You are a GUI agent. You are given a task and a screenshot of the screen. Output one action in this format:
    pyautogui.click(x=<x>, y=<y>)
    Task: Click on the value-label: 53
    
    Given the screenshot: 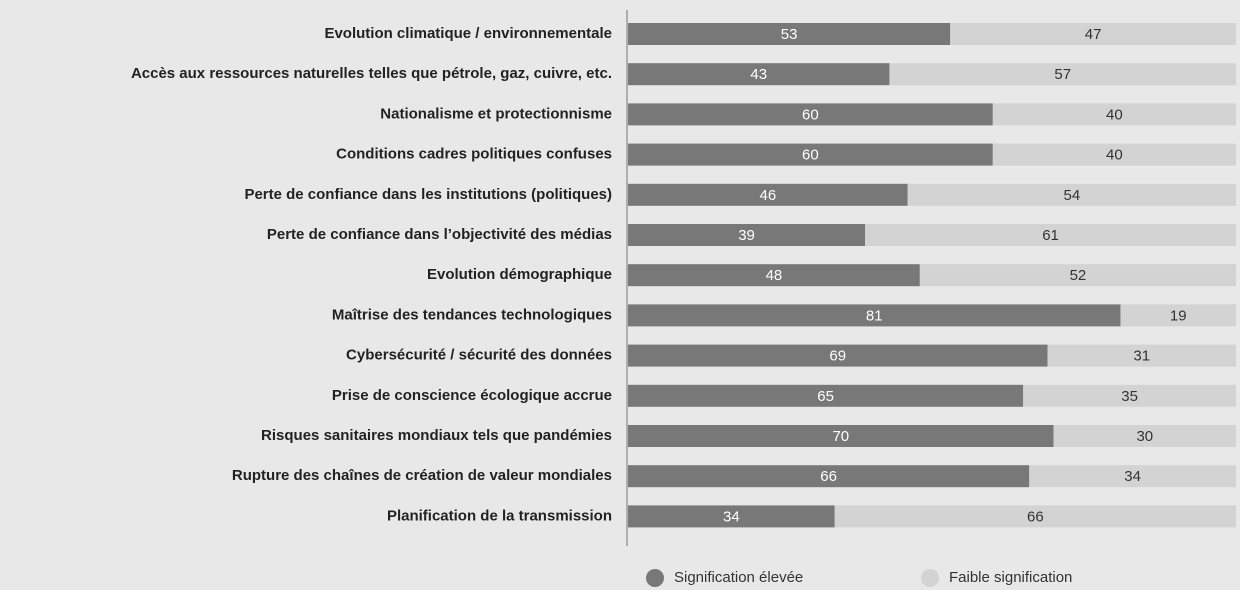 What is the action you would take?
    pyautogui.click(x=789, y=34)
    